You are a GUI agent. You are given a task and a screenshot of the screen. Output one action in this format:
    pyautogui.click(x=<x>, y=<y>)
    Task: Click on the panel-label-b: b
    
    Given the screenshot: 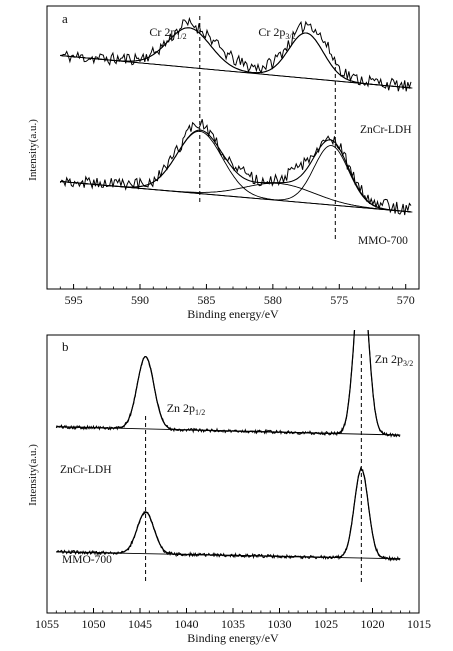 What is the action you would take?
    pyautogui.click(x=65, y=346)
    